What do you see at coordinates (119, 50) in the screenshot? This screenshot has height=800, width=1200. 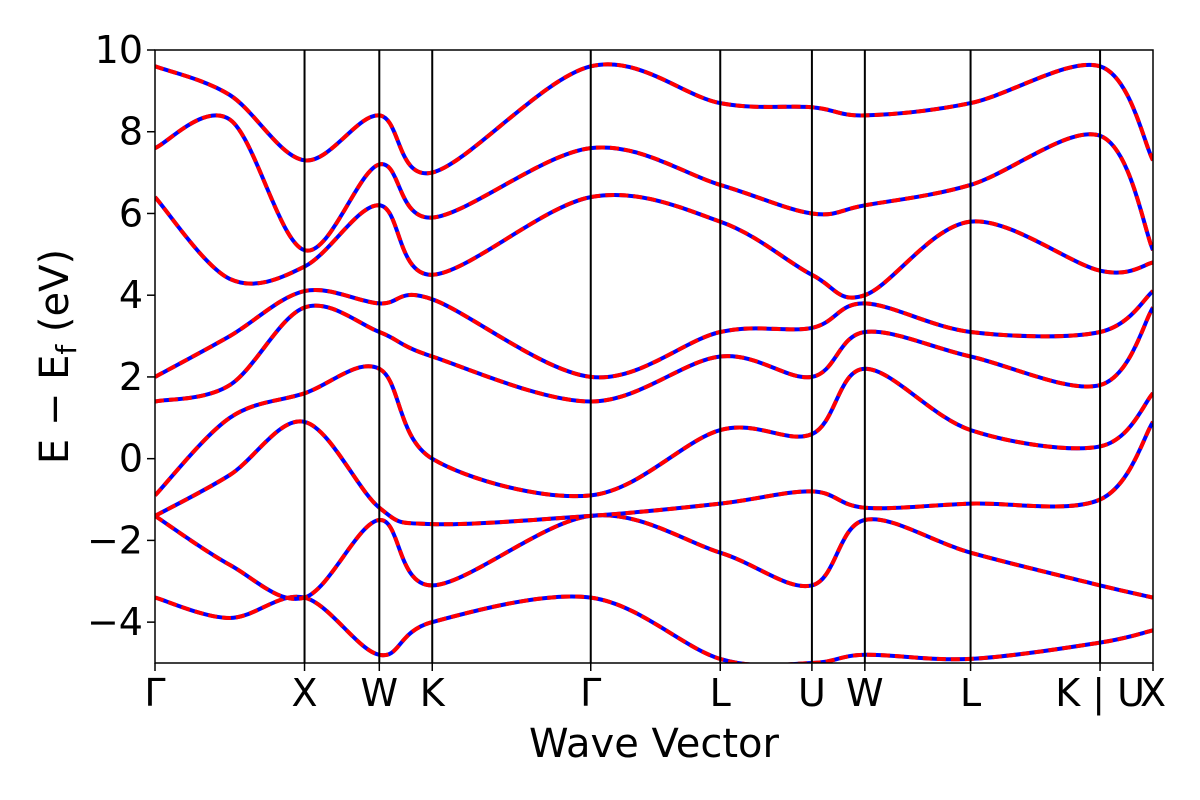 I see `y-tick-label: 10` at bounding box center [119, 50].